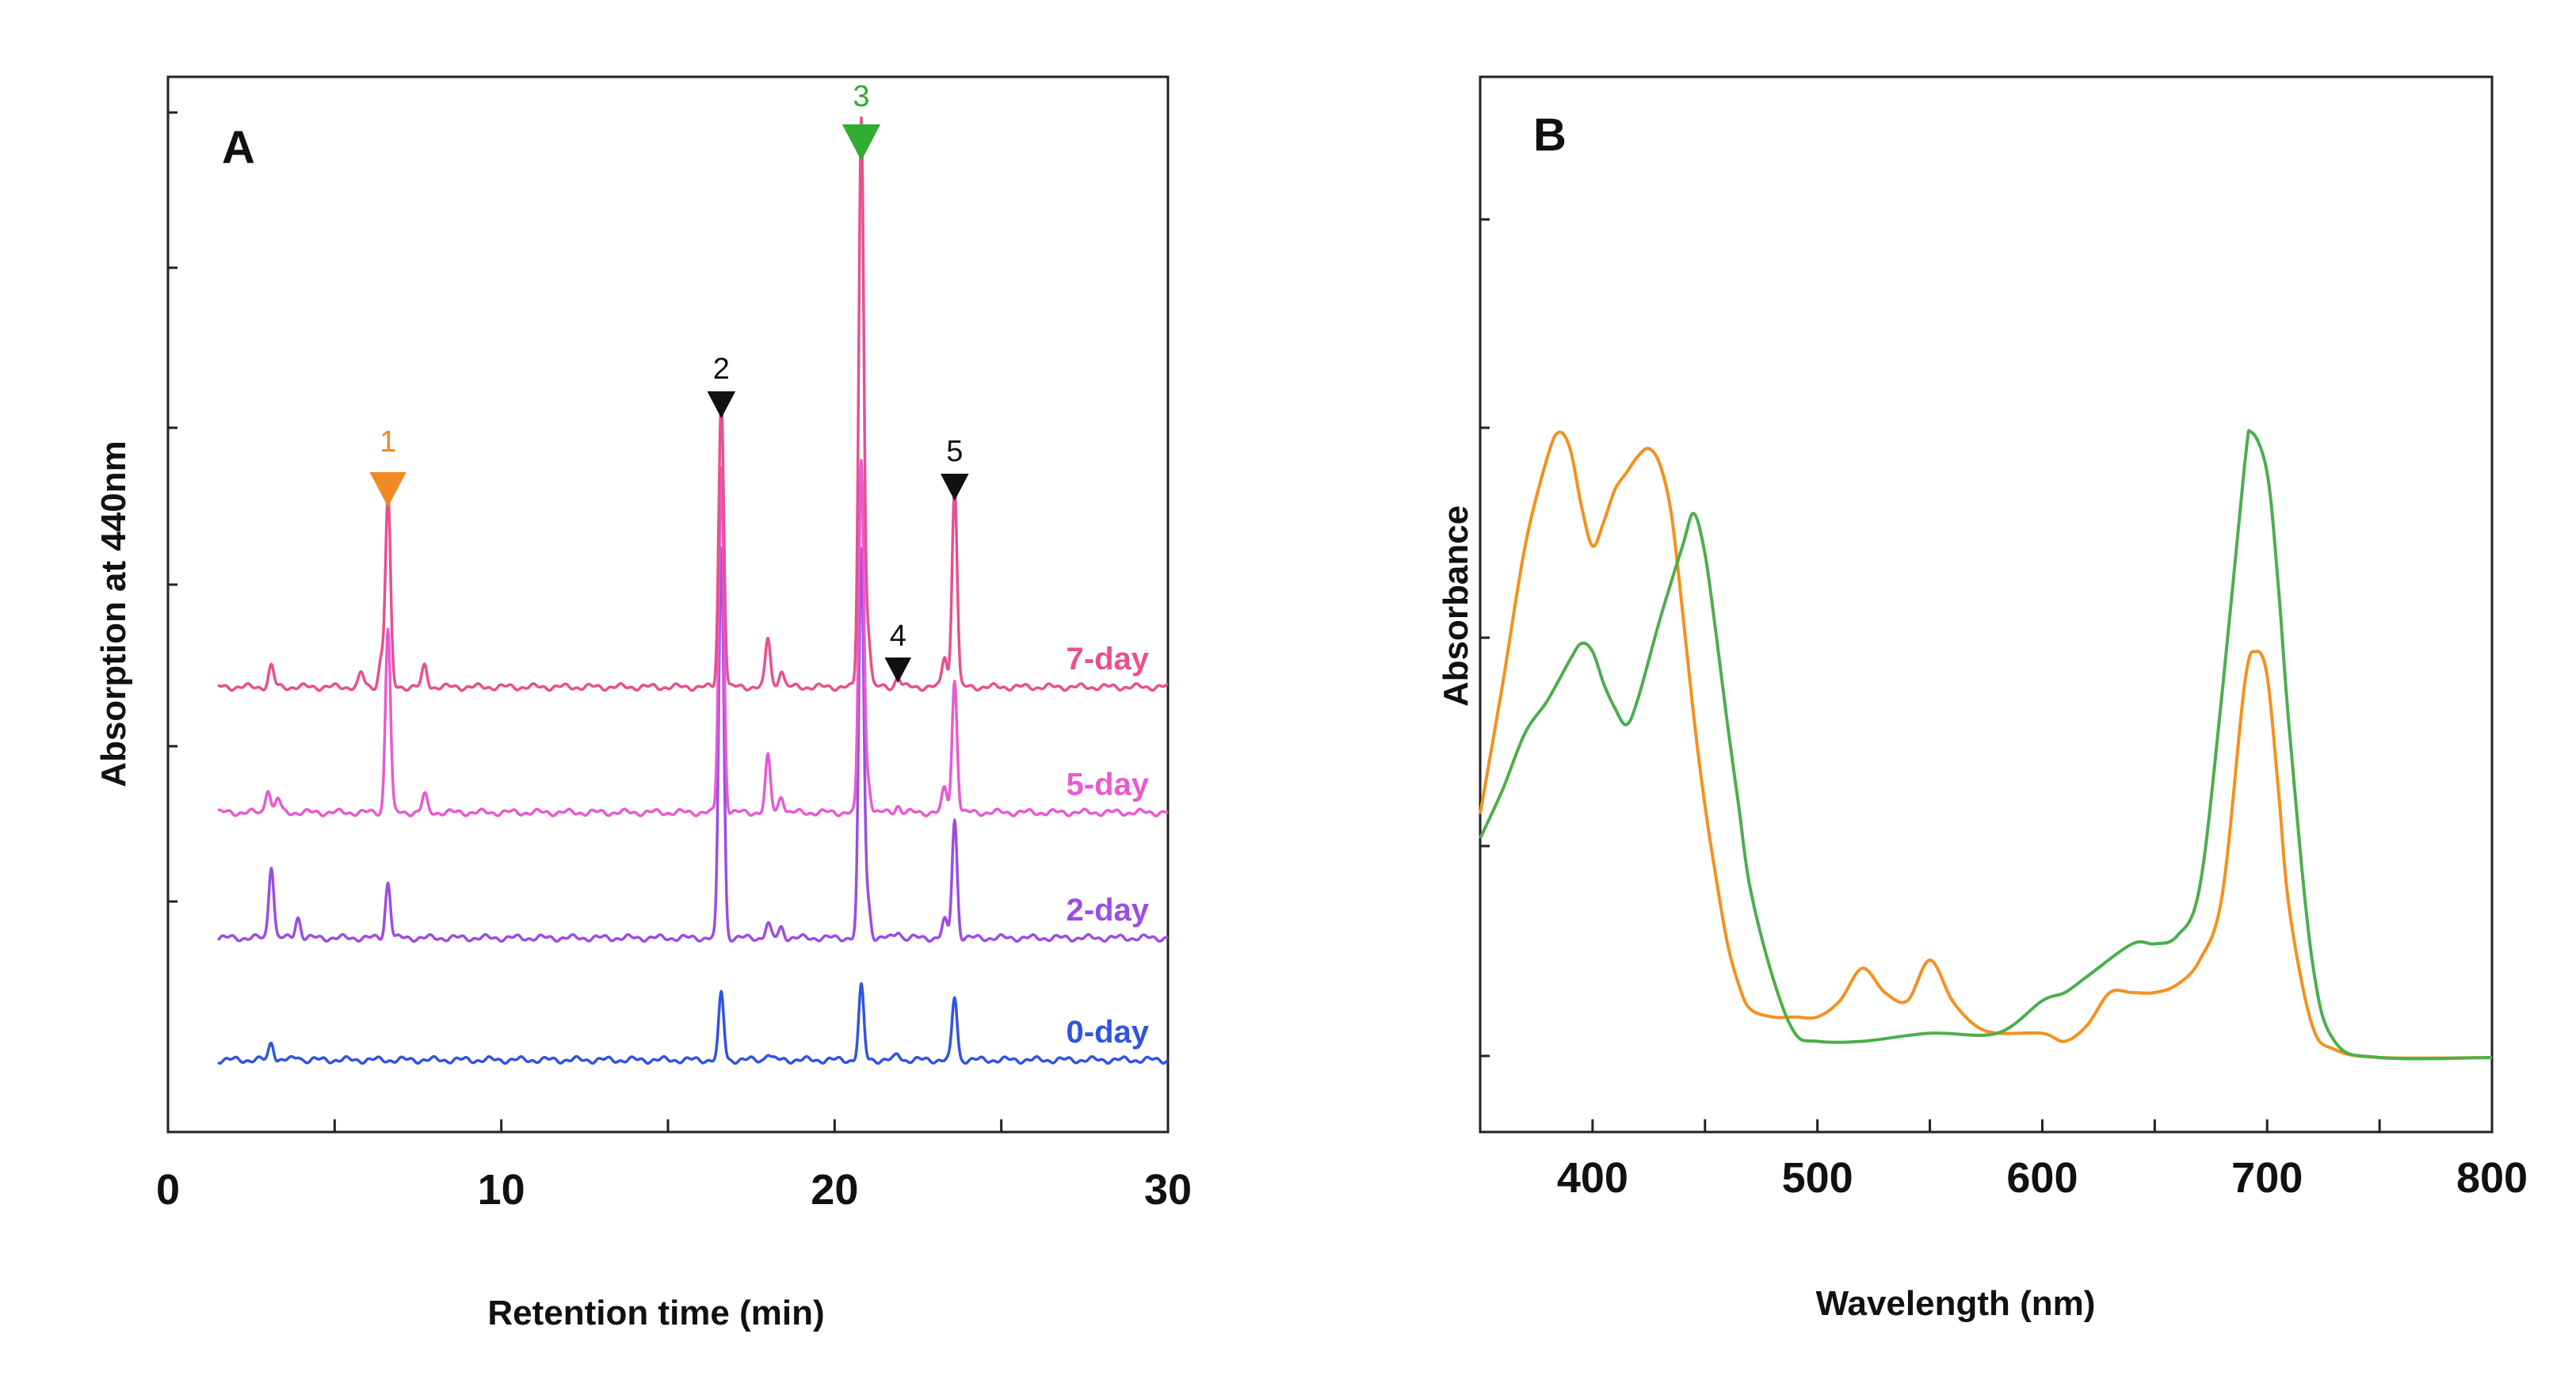  I want to click on peak-number-5: 5, so click(954, 451).